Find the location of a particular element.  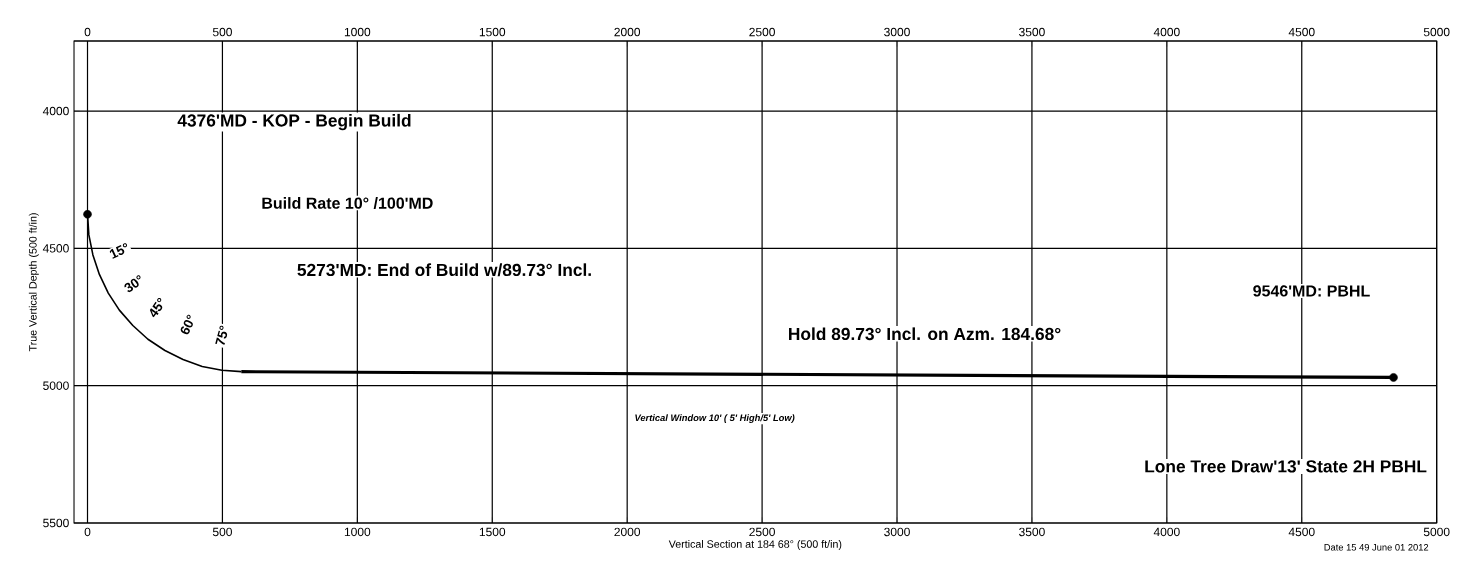

x-axis-title: Vertical Section at 184 68° (500 ft/in) is located at coordinates (755, 545).